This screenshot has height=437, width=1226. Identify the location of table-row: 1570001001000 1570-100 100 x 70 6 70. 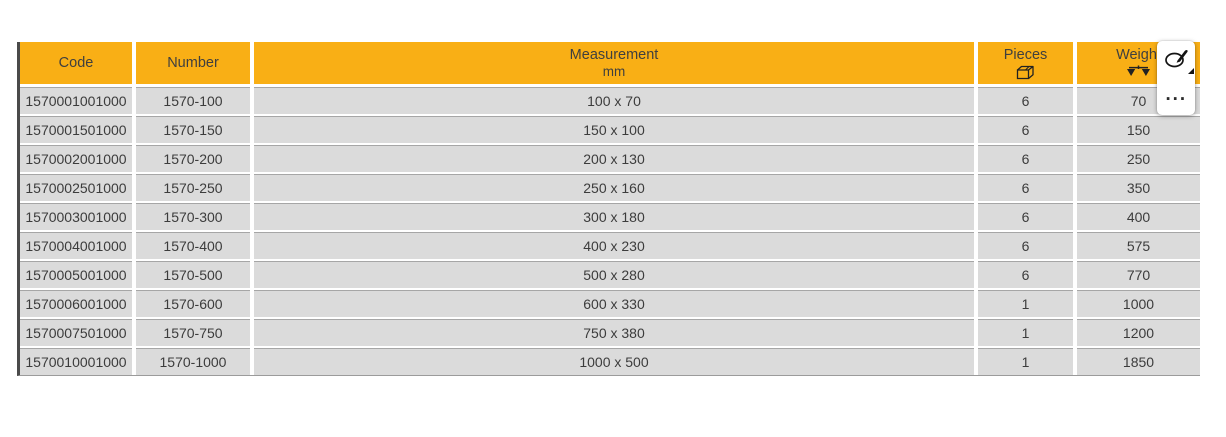
(610, 100).